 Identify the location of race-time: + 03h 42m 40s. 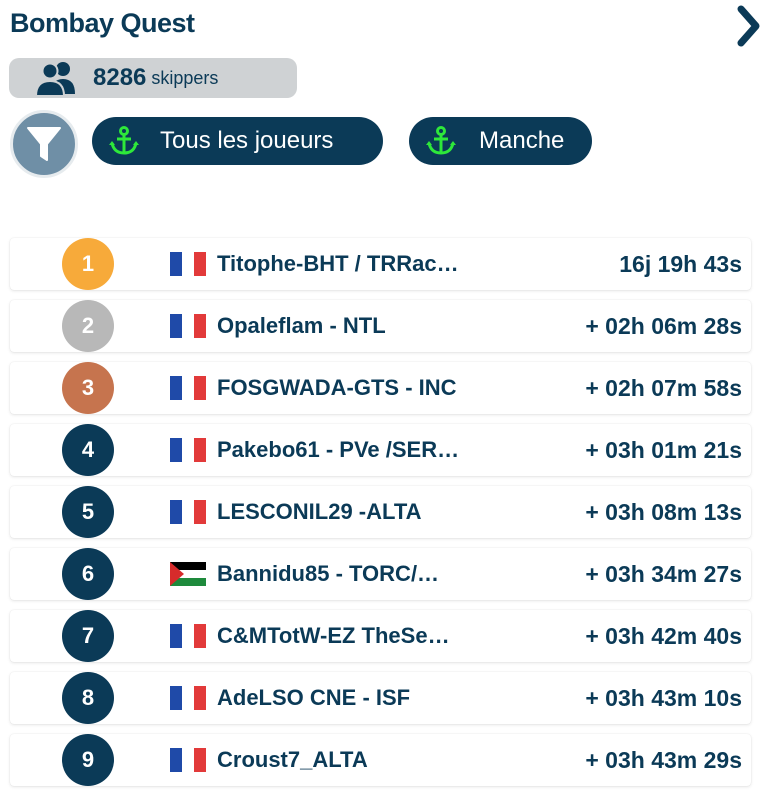
(663, 636).